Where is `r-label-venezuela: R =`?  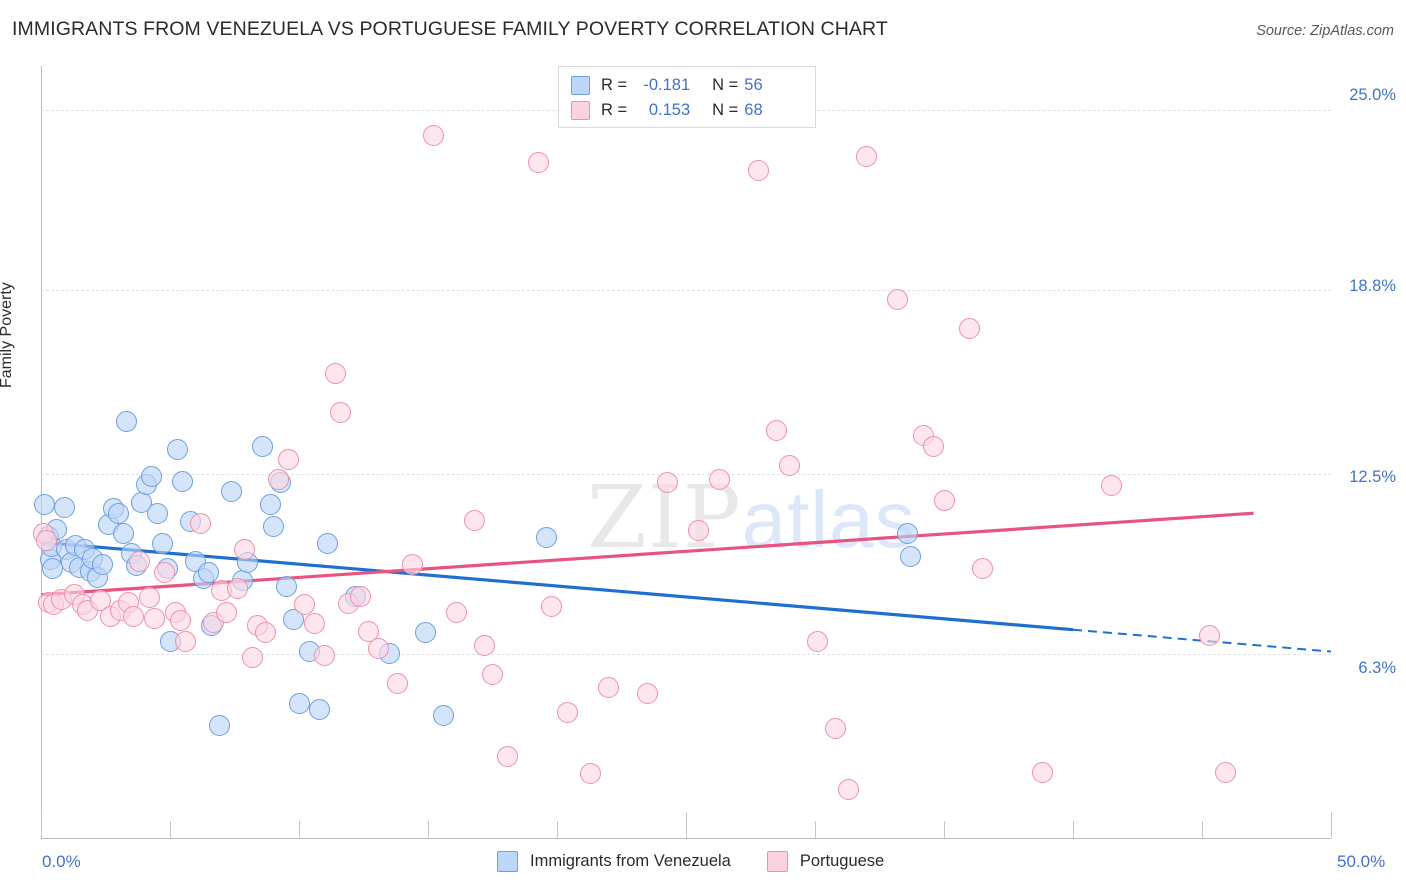 r-label-venezuela: R = is located at coordinates (614, 85).